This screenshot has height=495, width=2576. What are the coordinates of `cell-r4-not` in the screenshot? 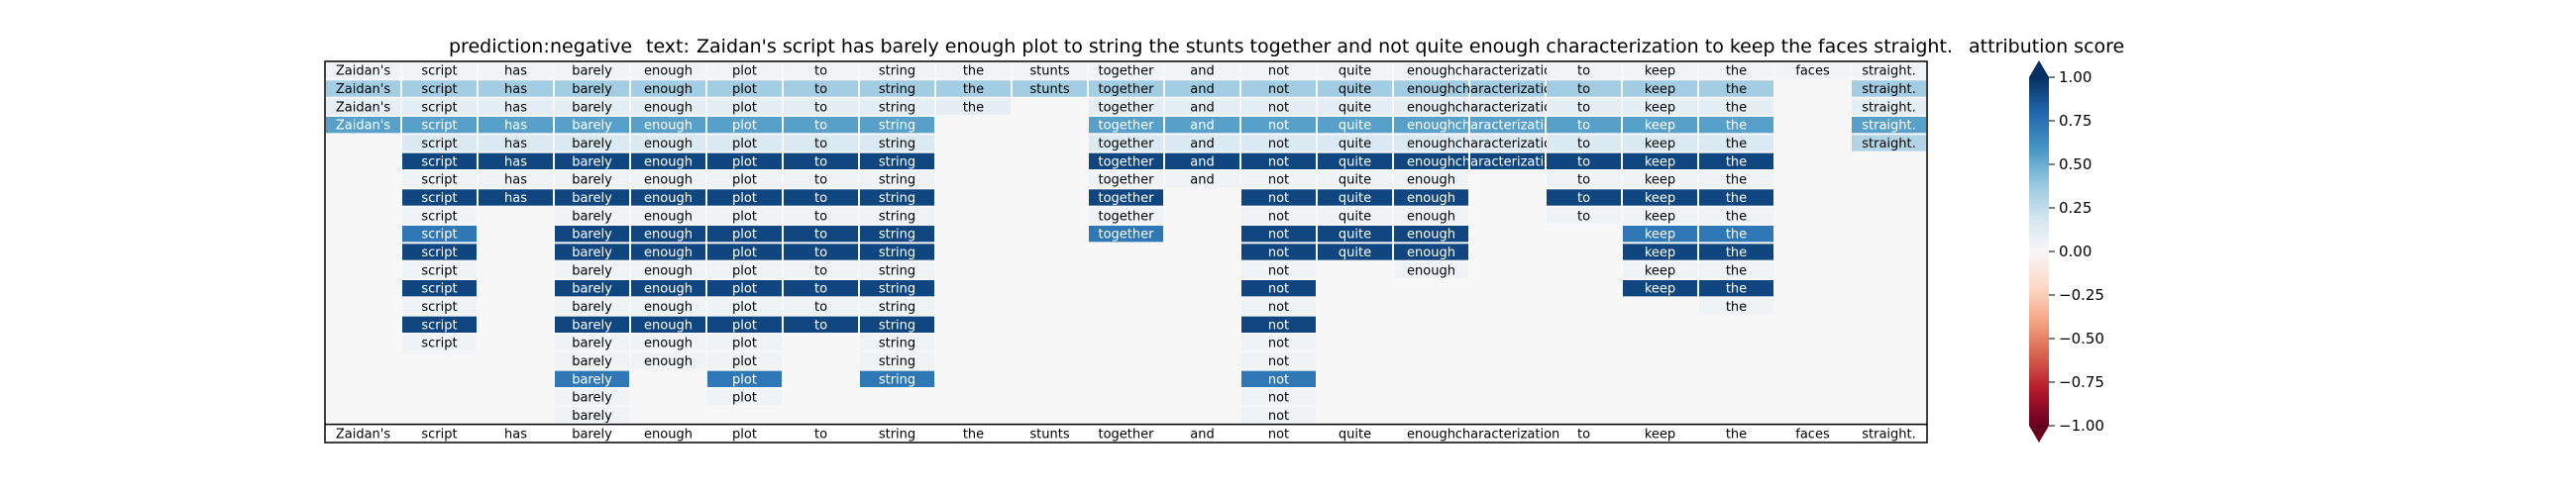 It's located at (1278, 143).